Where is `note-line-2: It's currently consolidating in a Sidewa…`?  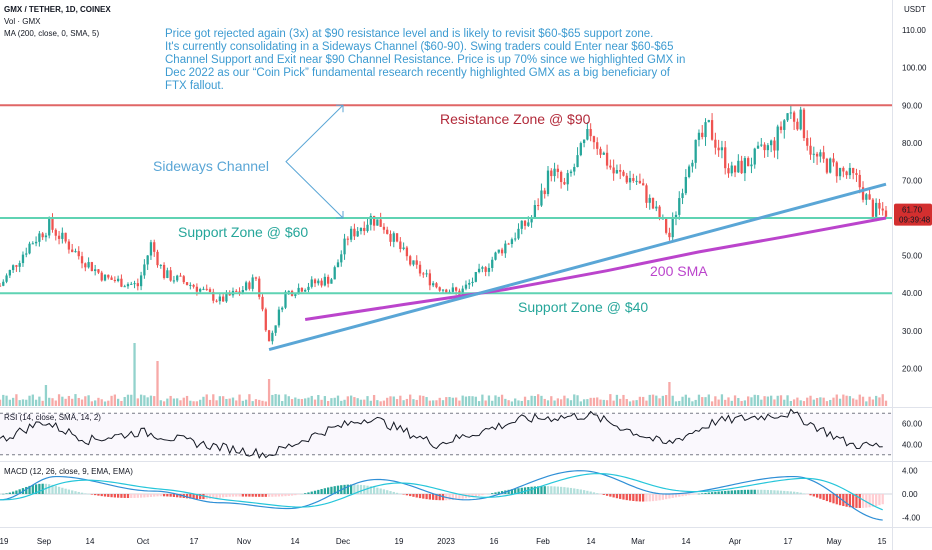 note-line-2: It's currently consolidating in a Sidewa… is located at coordinates (419, 47).